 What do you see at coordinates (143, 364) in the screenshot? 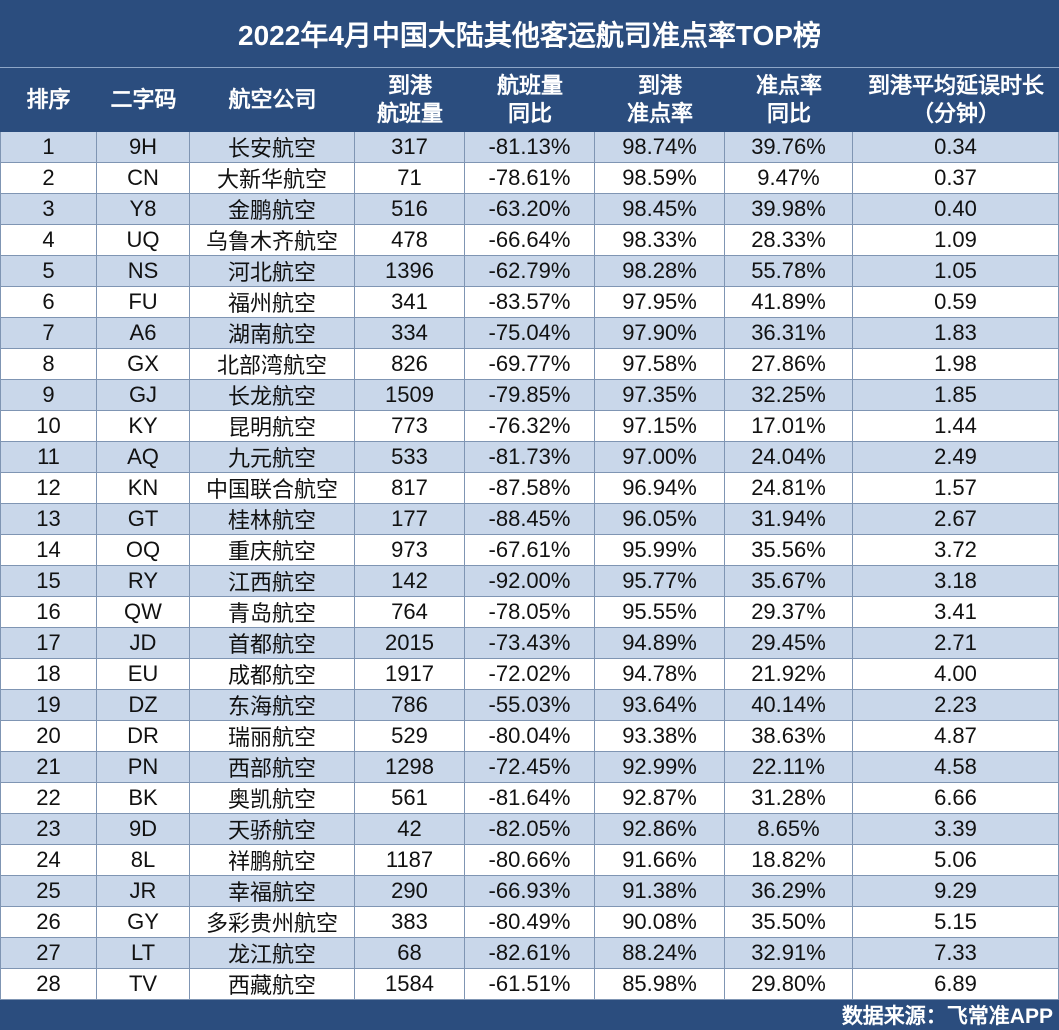
I see `table-cell: GX` at bounding box center [143, 364].